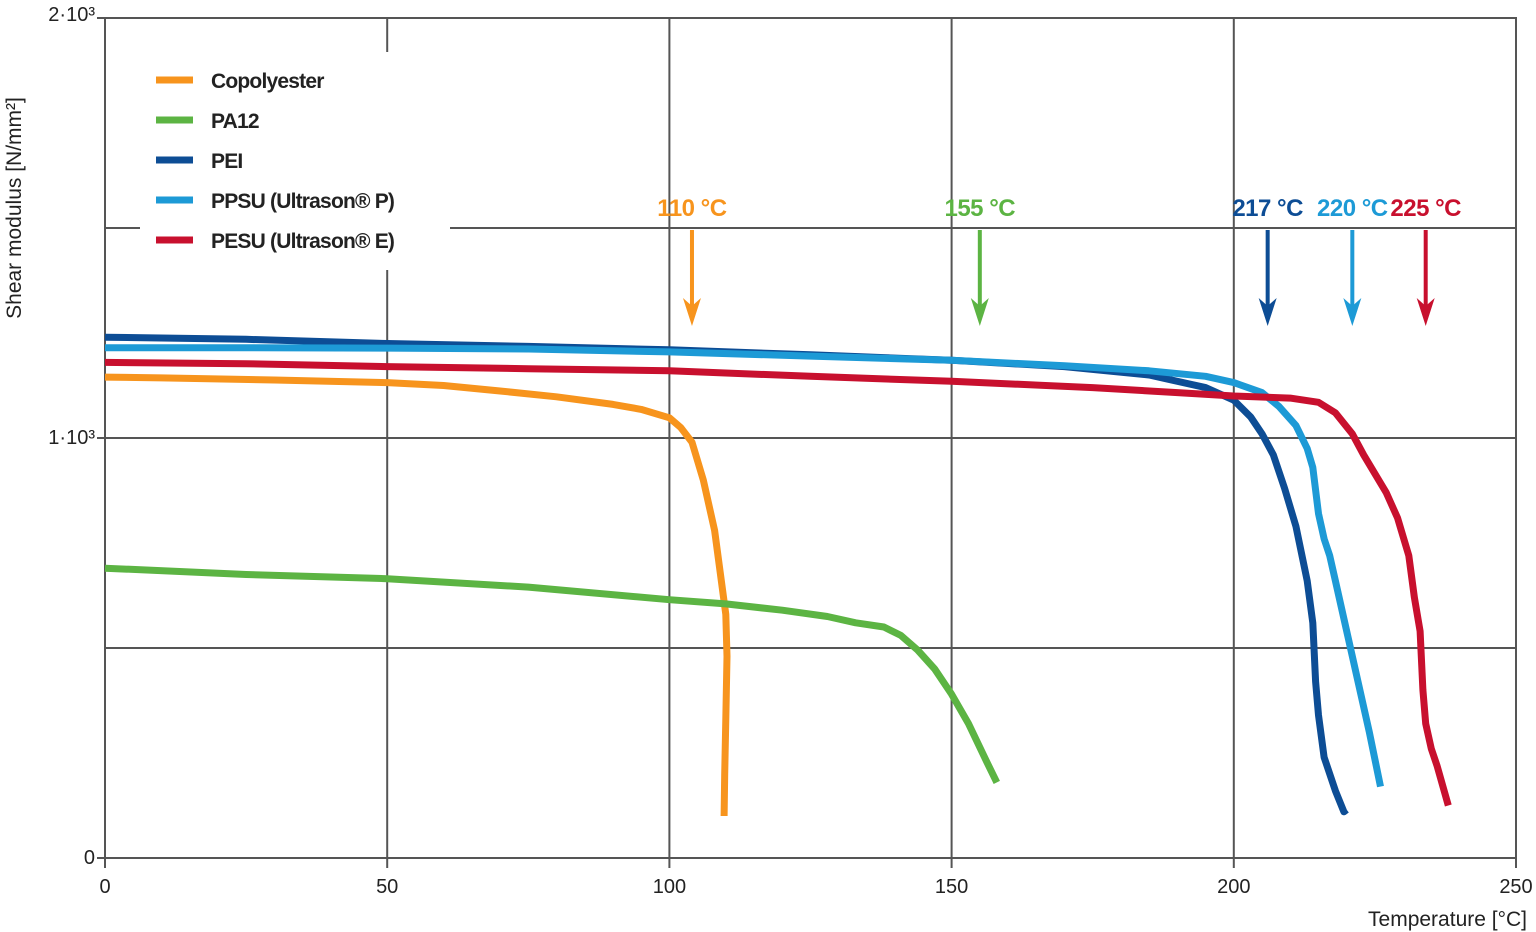 The image size is (1536, 932). What do you see at coordinates (104, 887) in the screenshot?
I see `x-tick-label: 0` at bounding box center [104, 887].